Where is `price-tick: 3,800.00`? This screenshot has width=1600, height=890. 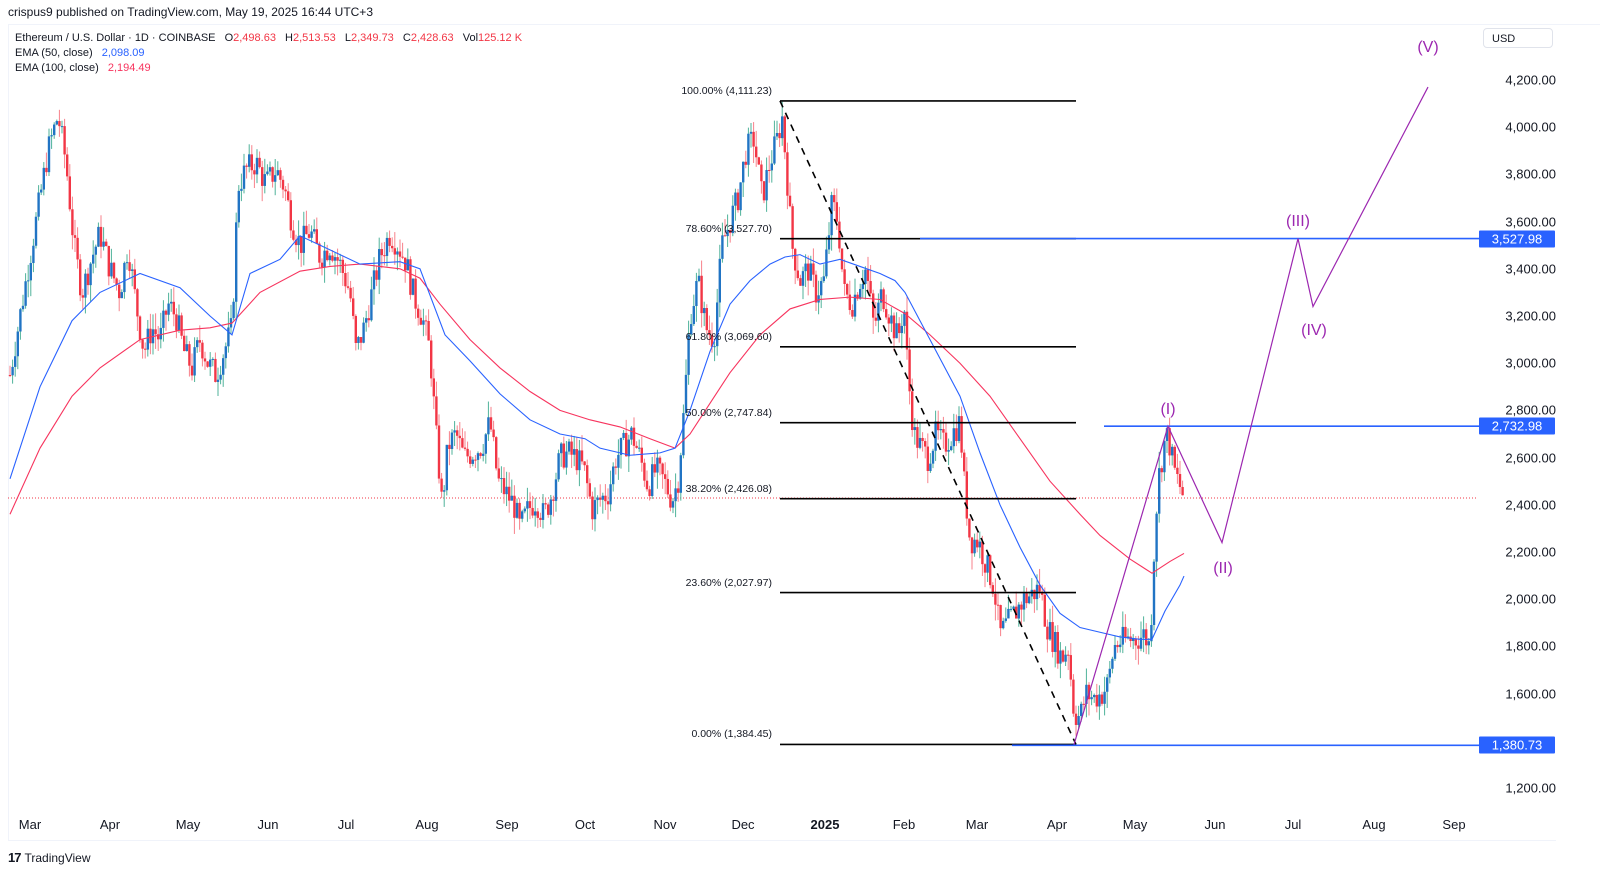
price-tick: 3,800.00 is located at coordinates (1530, 174).